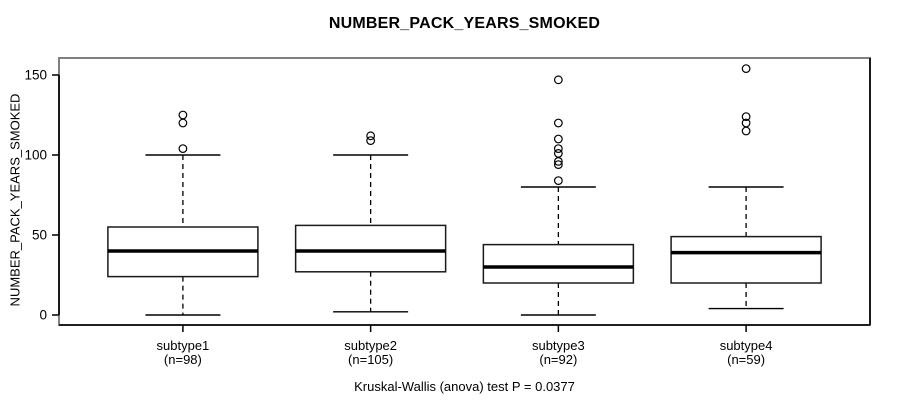  Describe the element at coordinates (183, 345) in the screenshot. I see `group-label: subtype1` at that location.